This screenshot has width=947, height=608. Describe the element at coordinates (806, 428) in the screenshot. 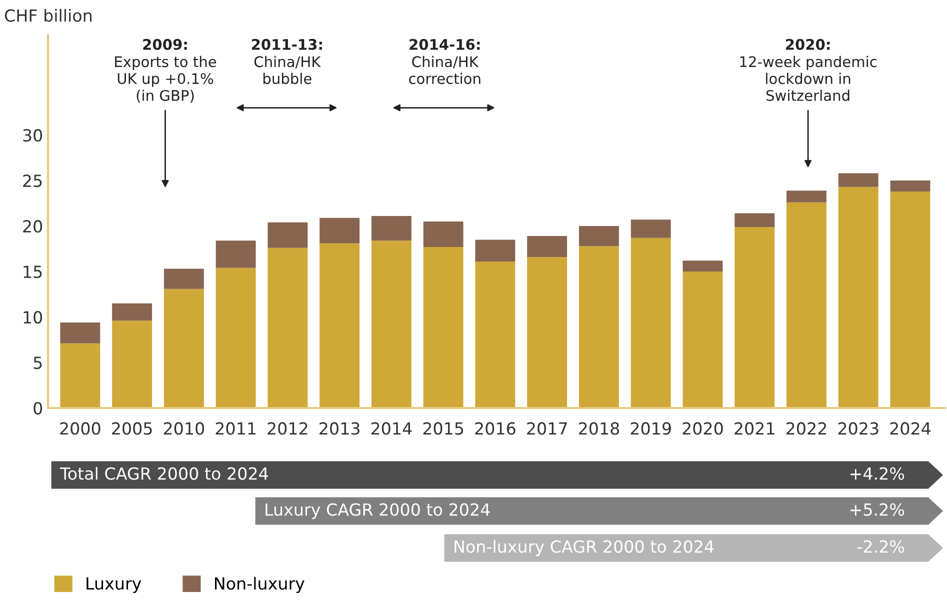

I see `x-tick-label: 2022` at that location.